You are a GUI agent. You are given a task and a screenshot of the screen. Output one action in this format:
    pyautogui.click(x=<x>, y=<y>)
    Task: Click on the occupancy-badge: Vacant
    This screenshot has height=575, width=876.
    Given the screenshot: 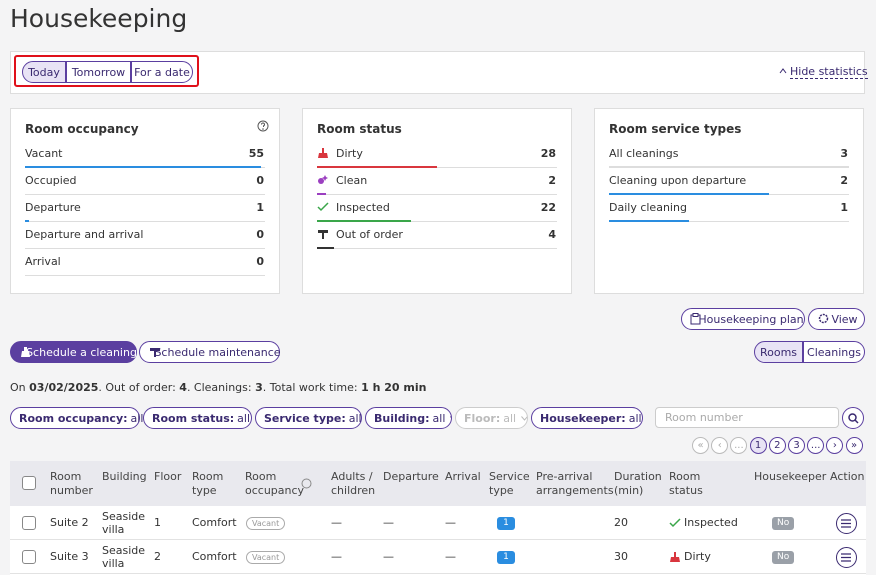 What is the action you would take?
    pyautogui.click(x=266, y=523)
    